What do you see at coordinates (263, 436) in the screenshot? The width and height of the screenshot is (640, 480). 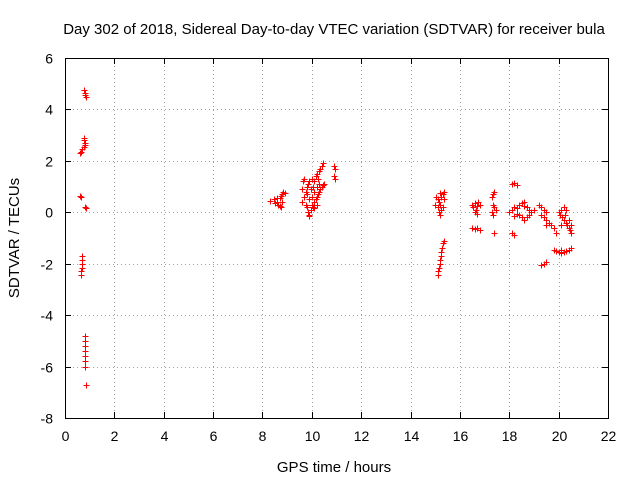 I see `x-tick-label: 8` at bounding box center [263, 436].